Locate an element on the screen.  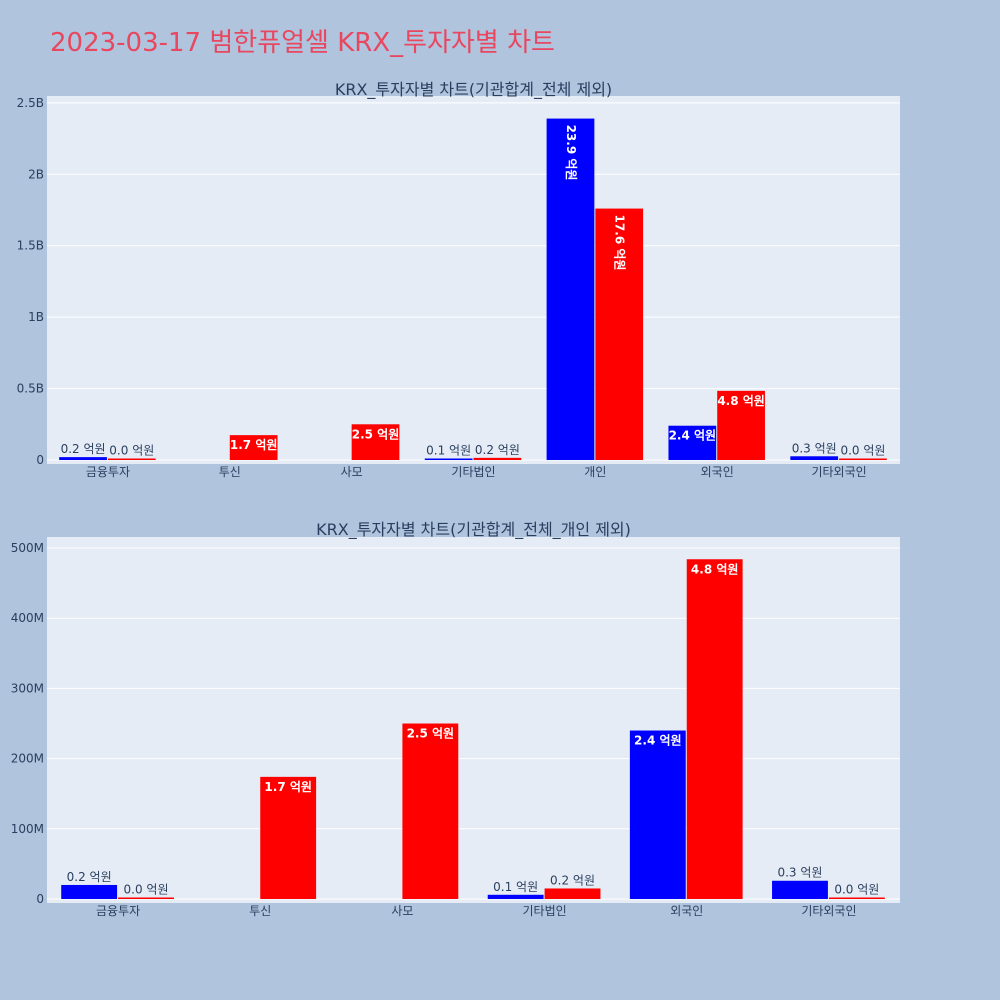
x-tick-label: 개인 is located at coordinates (595, 472).